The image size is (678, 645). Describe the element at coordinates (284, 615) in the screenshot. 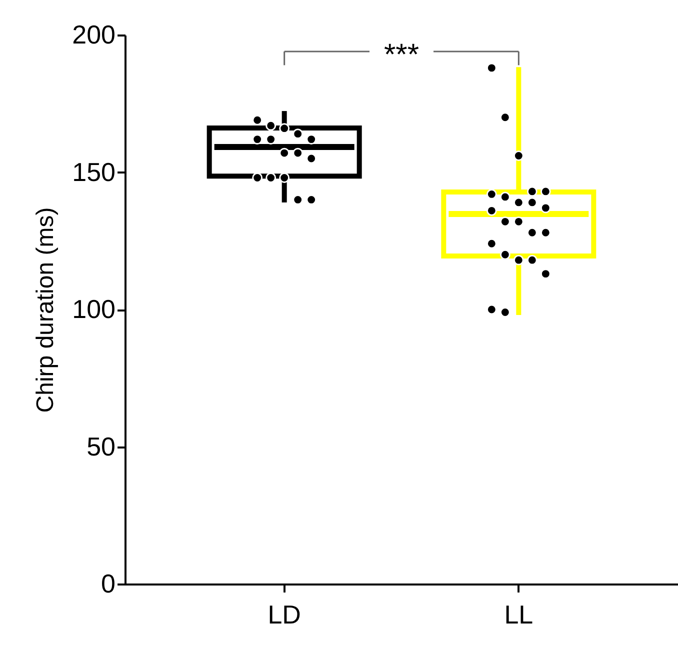

I see `x-tick-label: LD` at that location.